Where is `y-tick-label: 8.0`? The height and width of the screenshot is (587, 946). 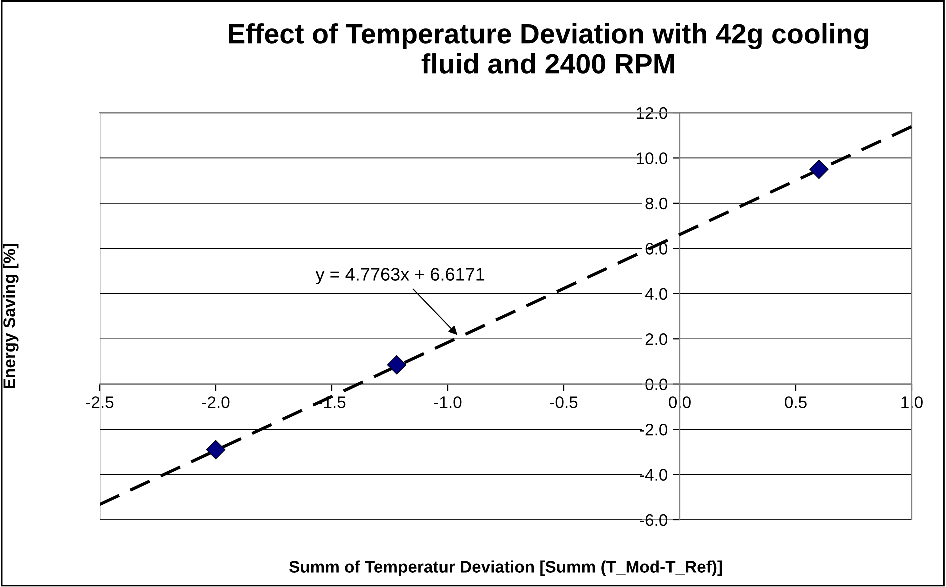
y-tick-label: 8.0 is located at coordinates (657, 204).